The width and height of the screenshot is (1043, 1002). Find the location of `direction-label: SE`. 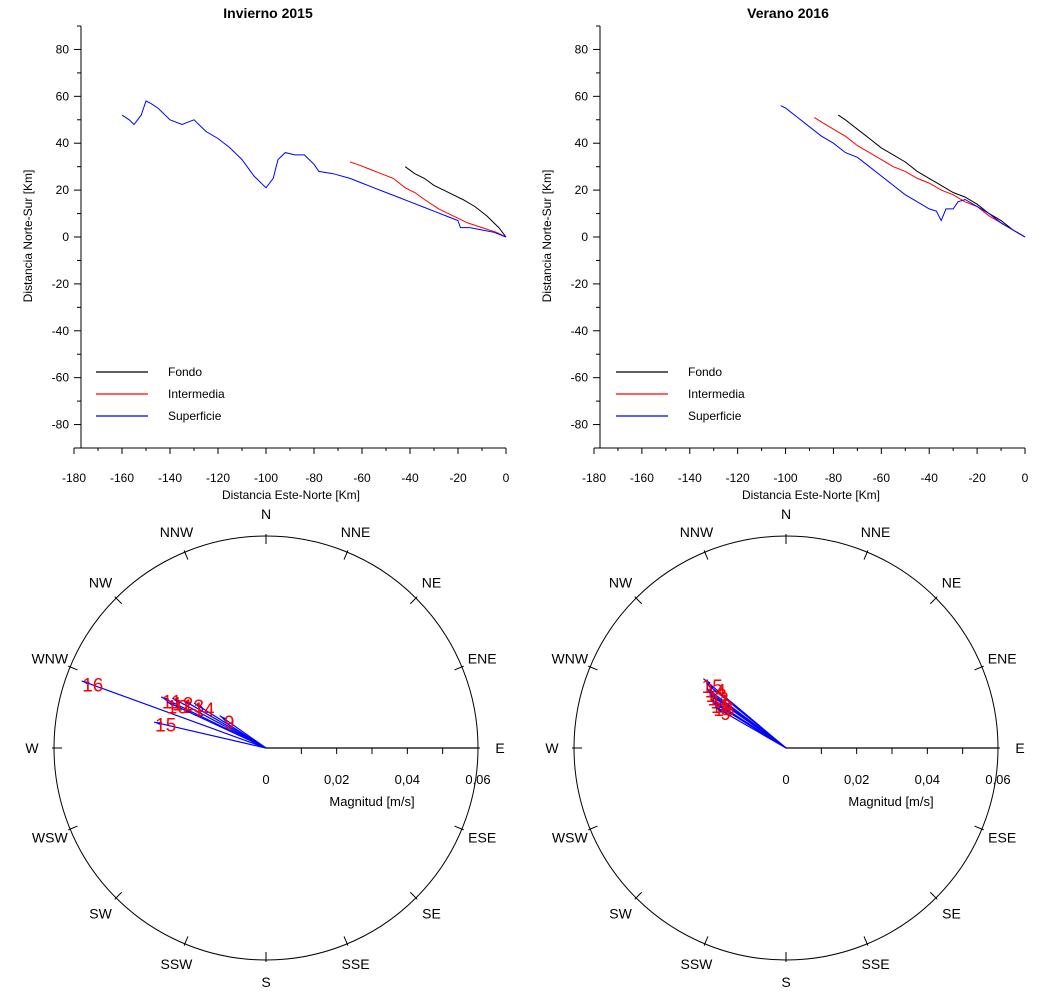

direction-label: SE is located at coordinates (951, 913).